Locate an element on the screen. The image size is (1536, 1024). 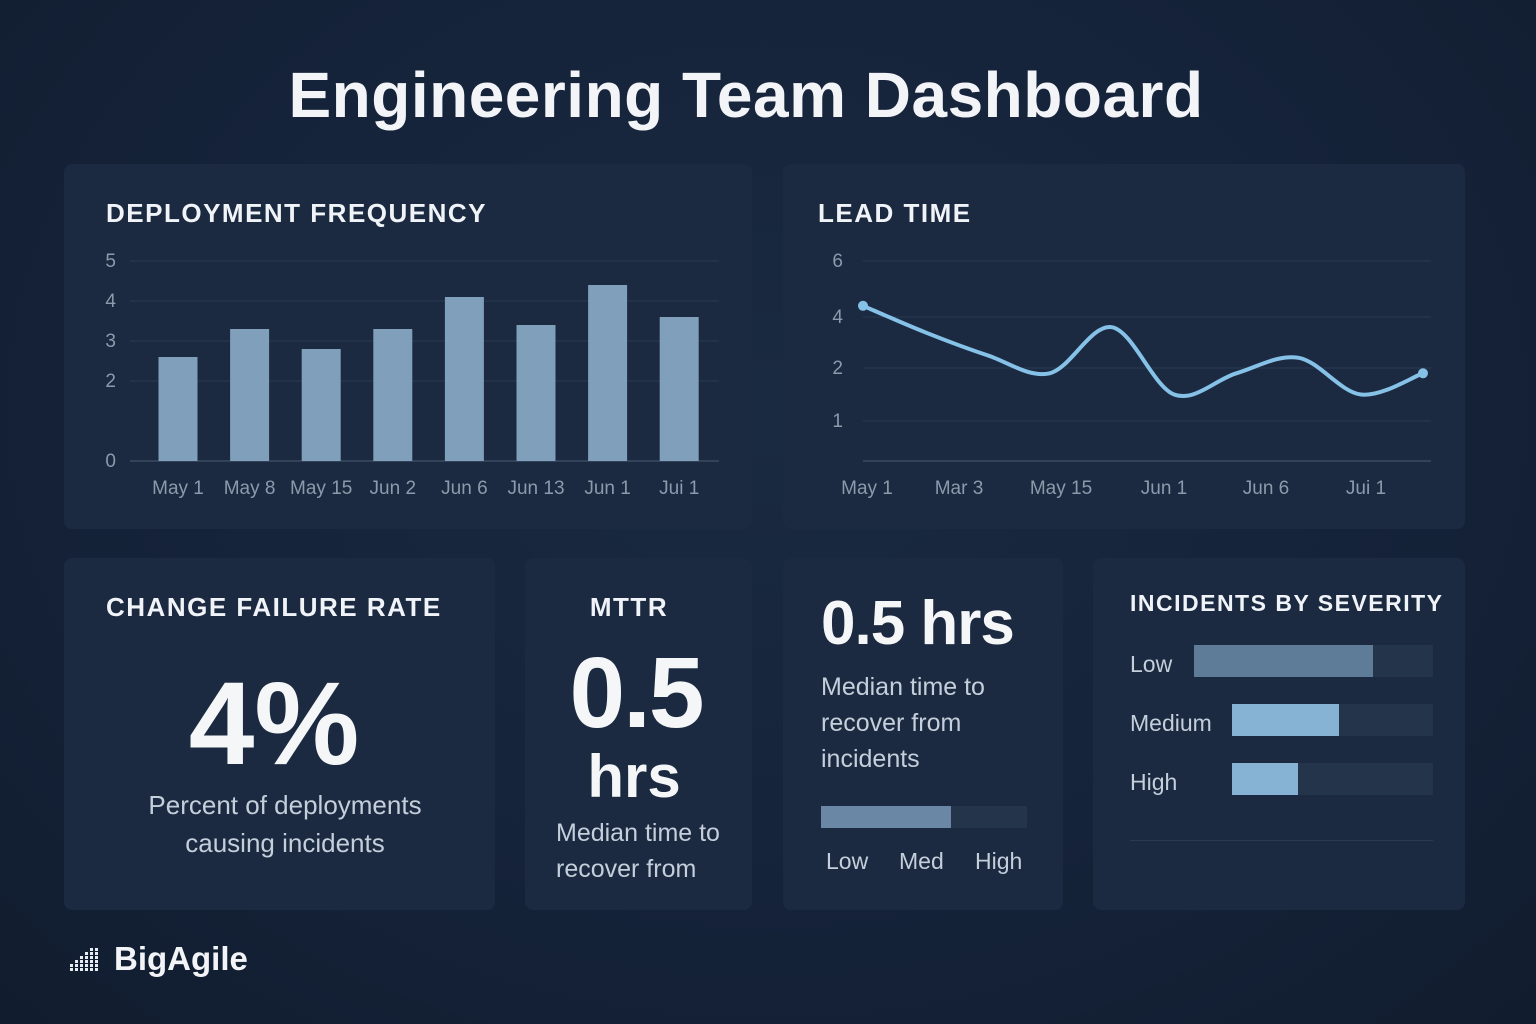
change-failure-rate-value: 4% is located at coordinates (274, 724).